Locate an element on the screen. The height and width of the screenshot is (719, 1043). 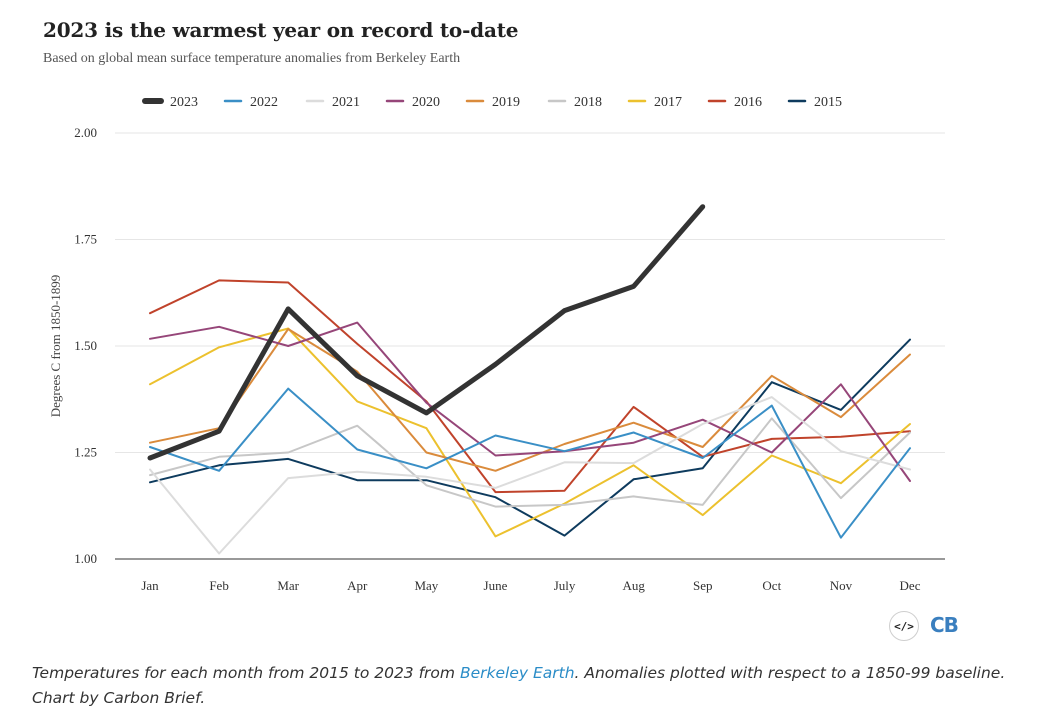
series-line-2019 is located at coordinates (530, 400).